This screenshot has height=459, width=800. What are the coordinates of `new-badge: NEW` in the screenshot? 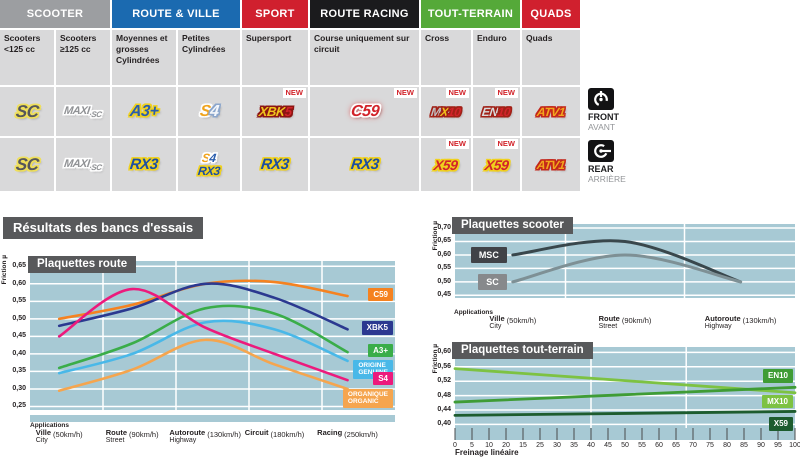 It's located at (506, 93).